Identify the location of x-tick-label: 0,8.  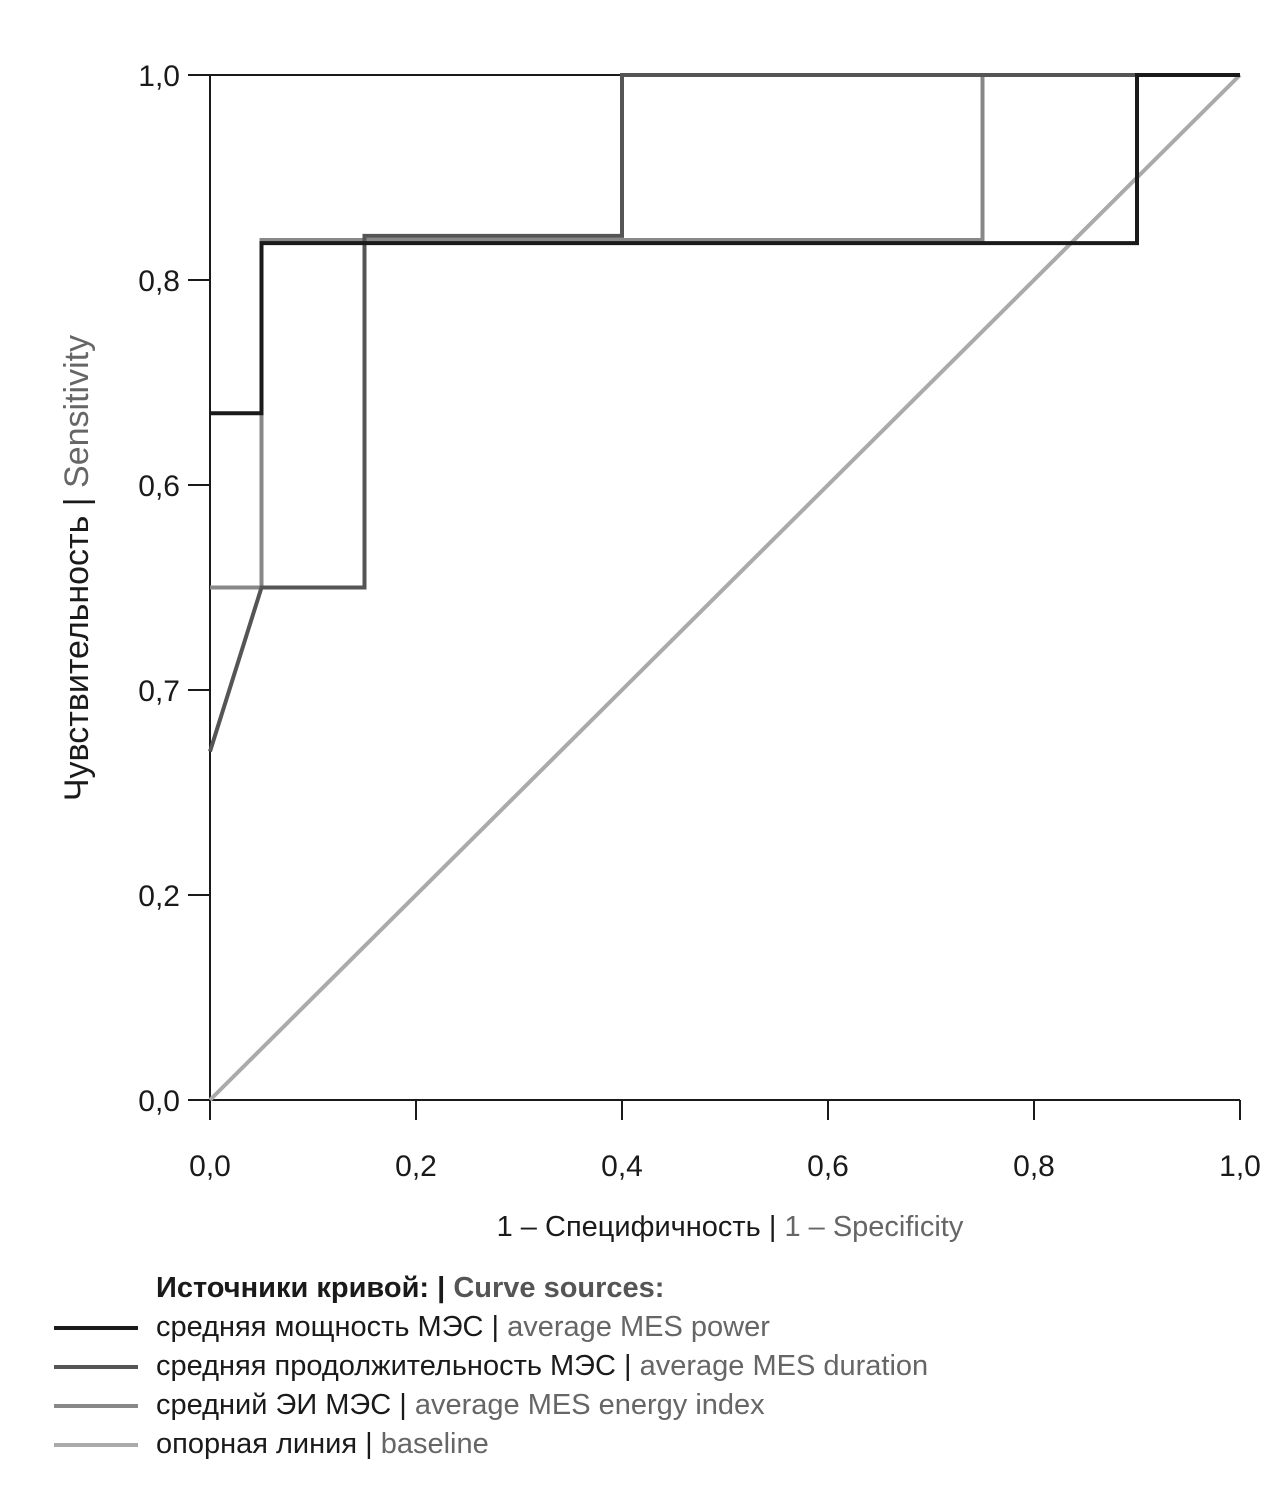
(1034, 1166).